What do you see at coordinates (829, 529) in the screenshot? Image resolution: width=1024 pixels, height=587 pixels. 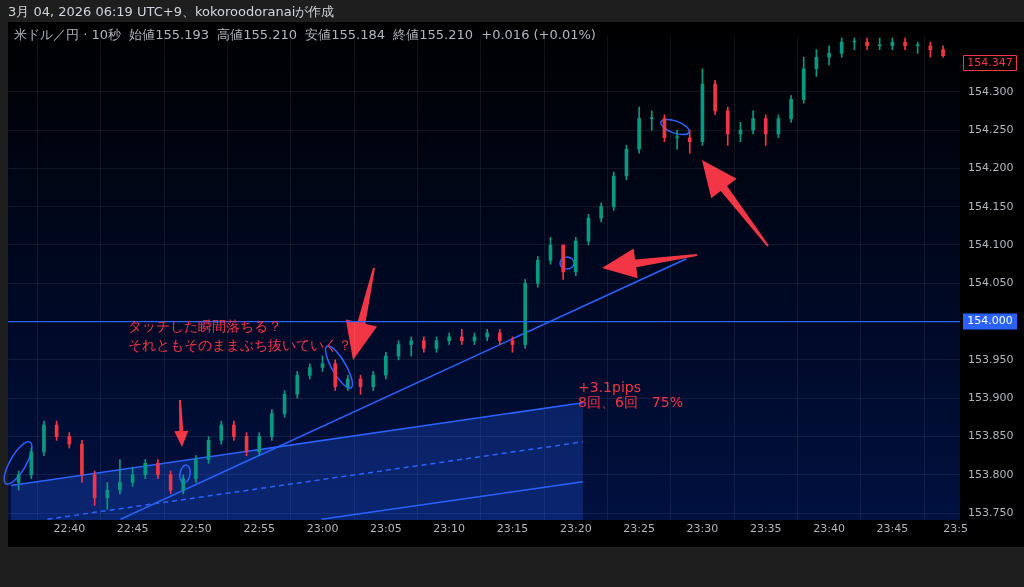 I see `x-tick-label: 23:40` at bounding box center [829, 529].